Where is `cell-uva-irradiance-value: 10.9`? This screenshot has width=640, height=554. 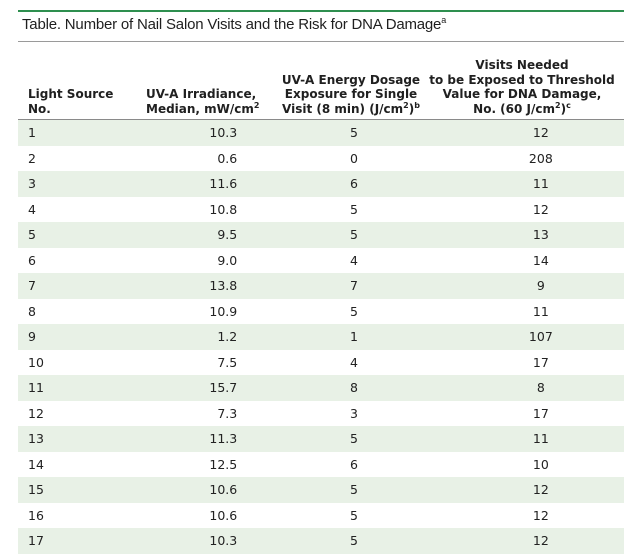
cell-uva-irradiance-value: 10.9 is located at coordinates (223, 311).